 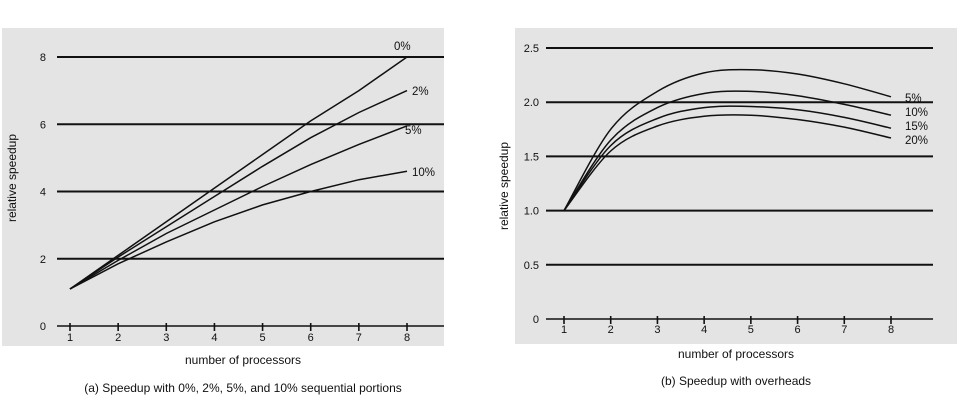 What do you see at coordinates (798, 330) in the screenshot?
I see `chart-b-xtick-label: 6` at bounding box center [798, 330].